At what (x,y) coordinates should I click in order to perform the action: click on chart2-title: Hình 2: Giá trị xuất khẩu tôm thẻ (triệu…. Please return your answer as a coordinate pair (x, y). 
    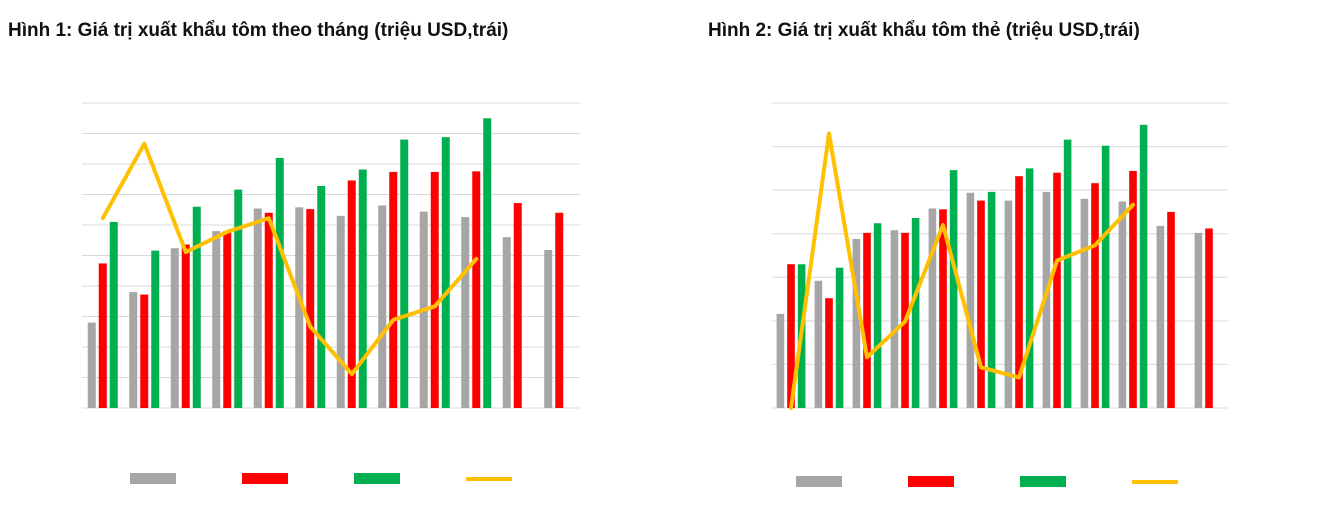
    Looking at the image, I should click on (924, 30).